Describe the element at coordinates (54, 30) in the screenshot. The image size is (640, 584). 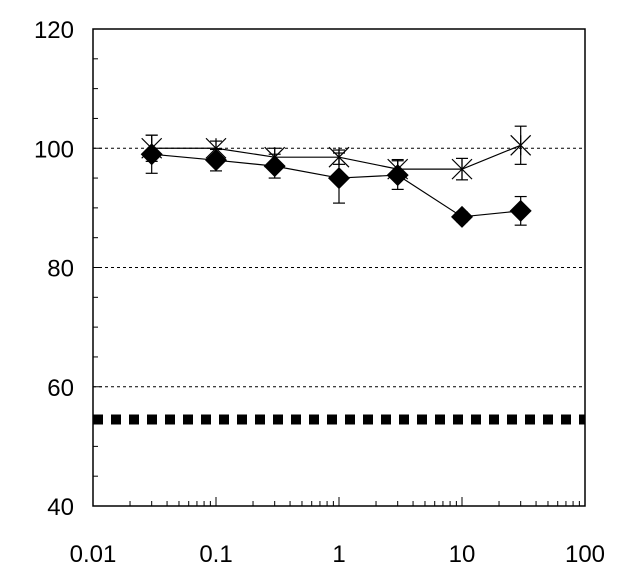
I see `y-tick-label: 120` at that location.